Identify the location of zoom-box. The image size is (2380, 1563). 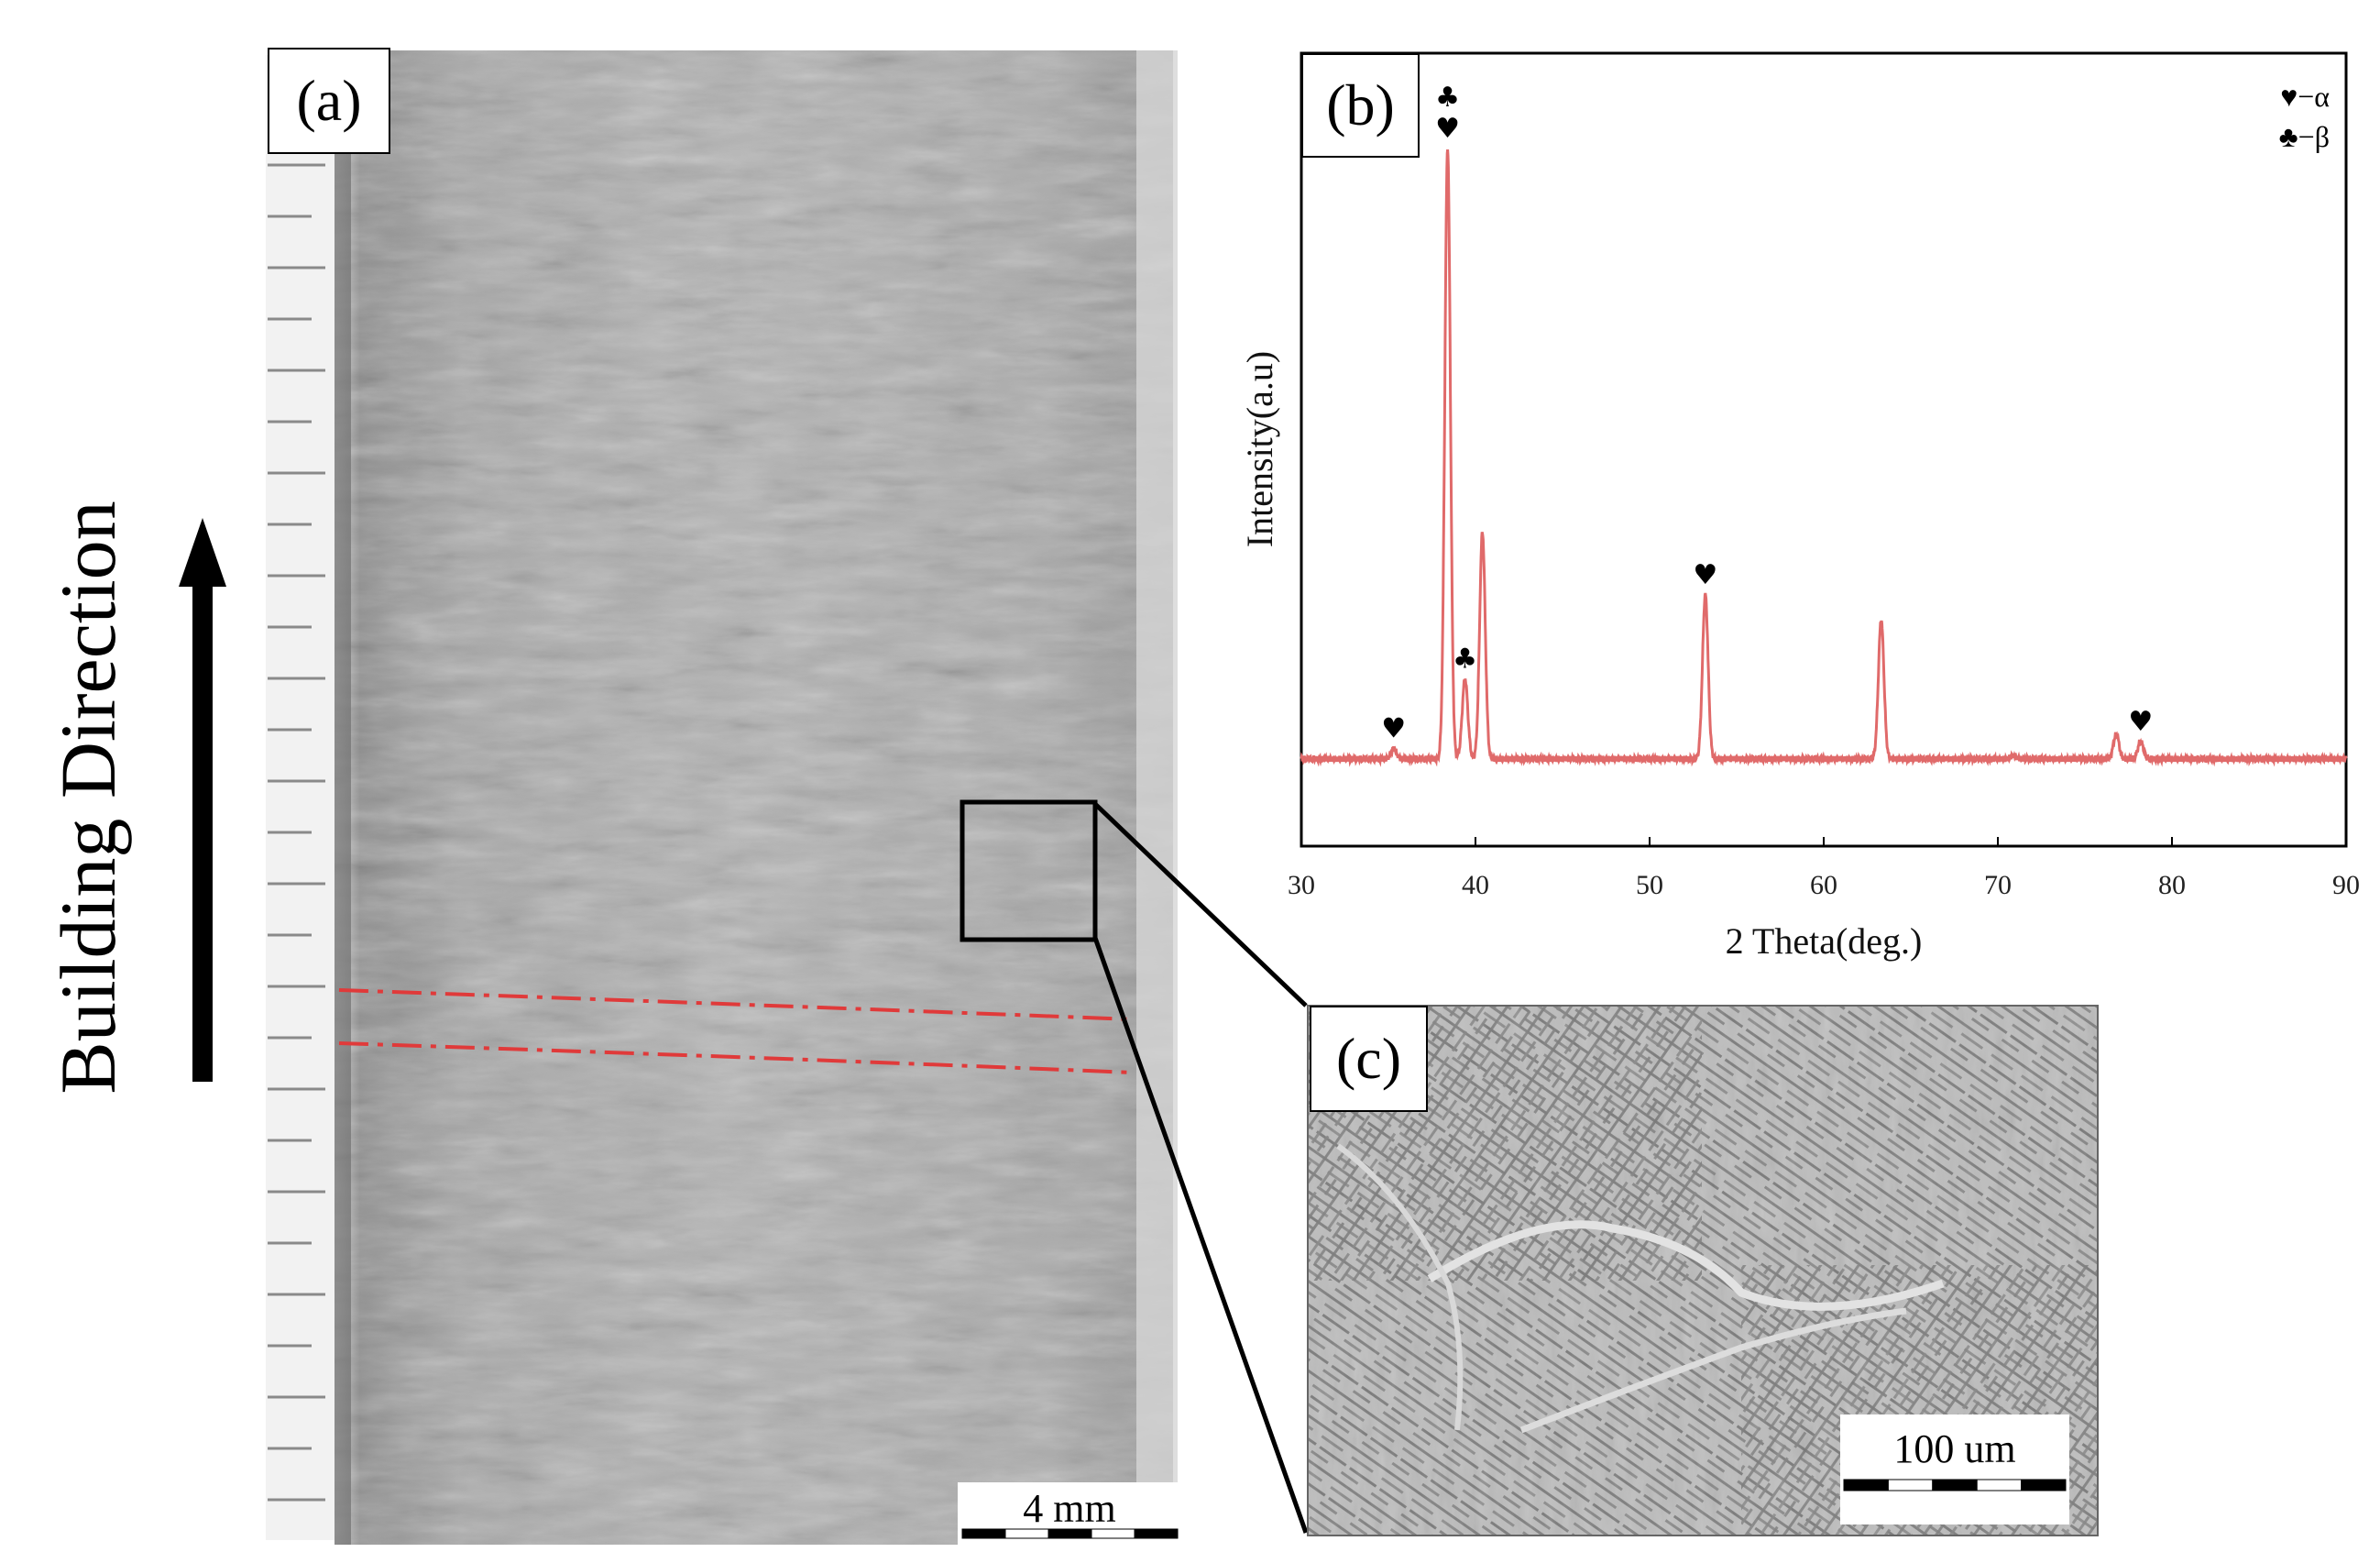
(1029, 871).